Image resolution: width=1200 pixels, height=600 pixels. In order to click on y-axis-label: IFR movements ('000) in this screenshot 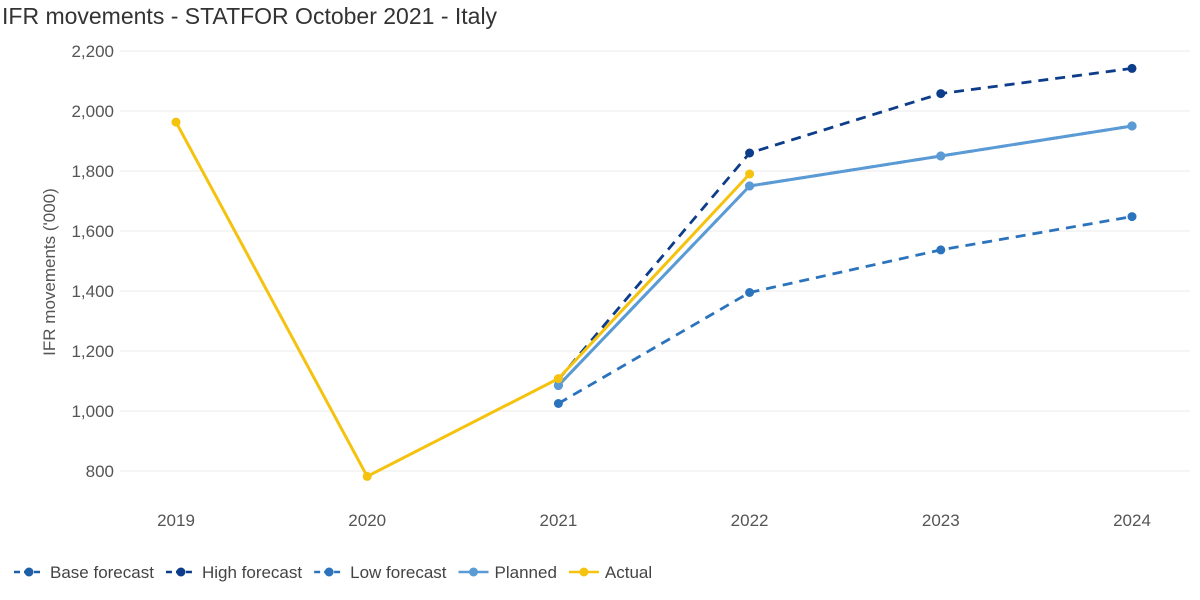, I will do `click(49, 272)`.